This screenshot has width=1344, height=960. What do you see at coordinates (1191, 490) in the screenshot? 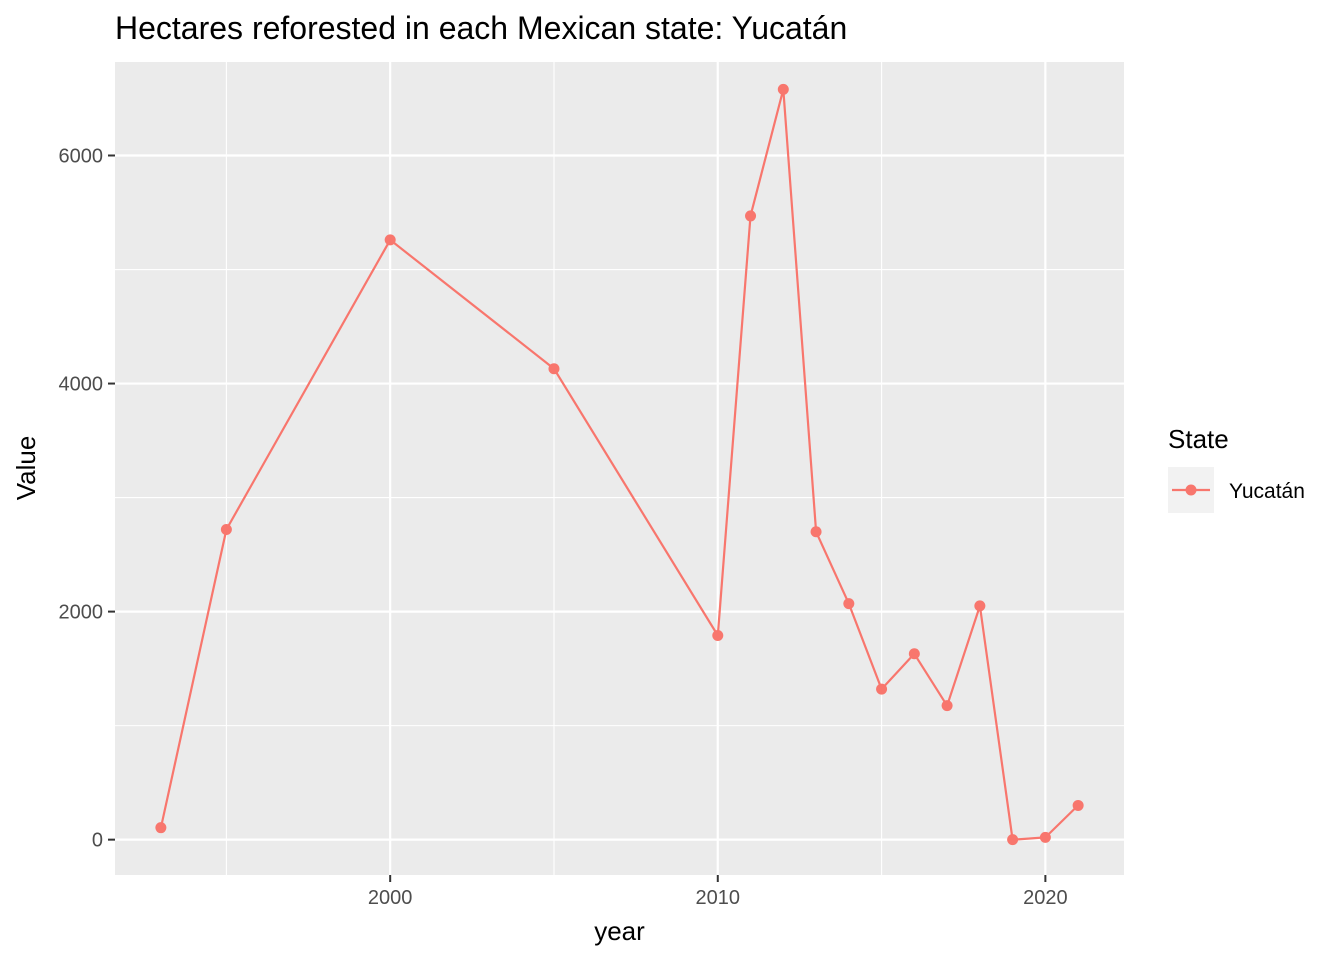
I see `legend-key-point` at bounding box center [1191, 490].